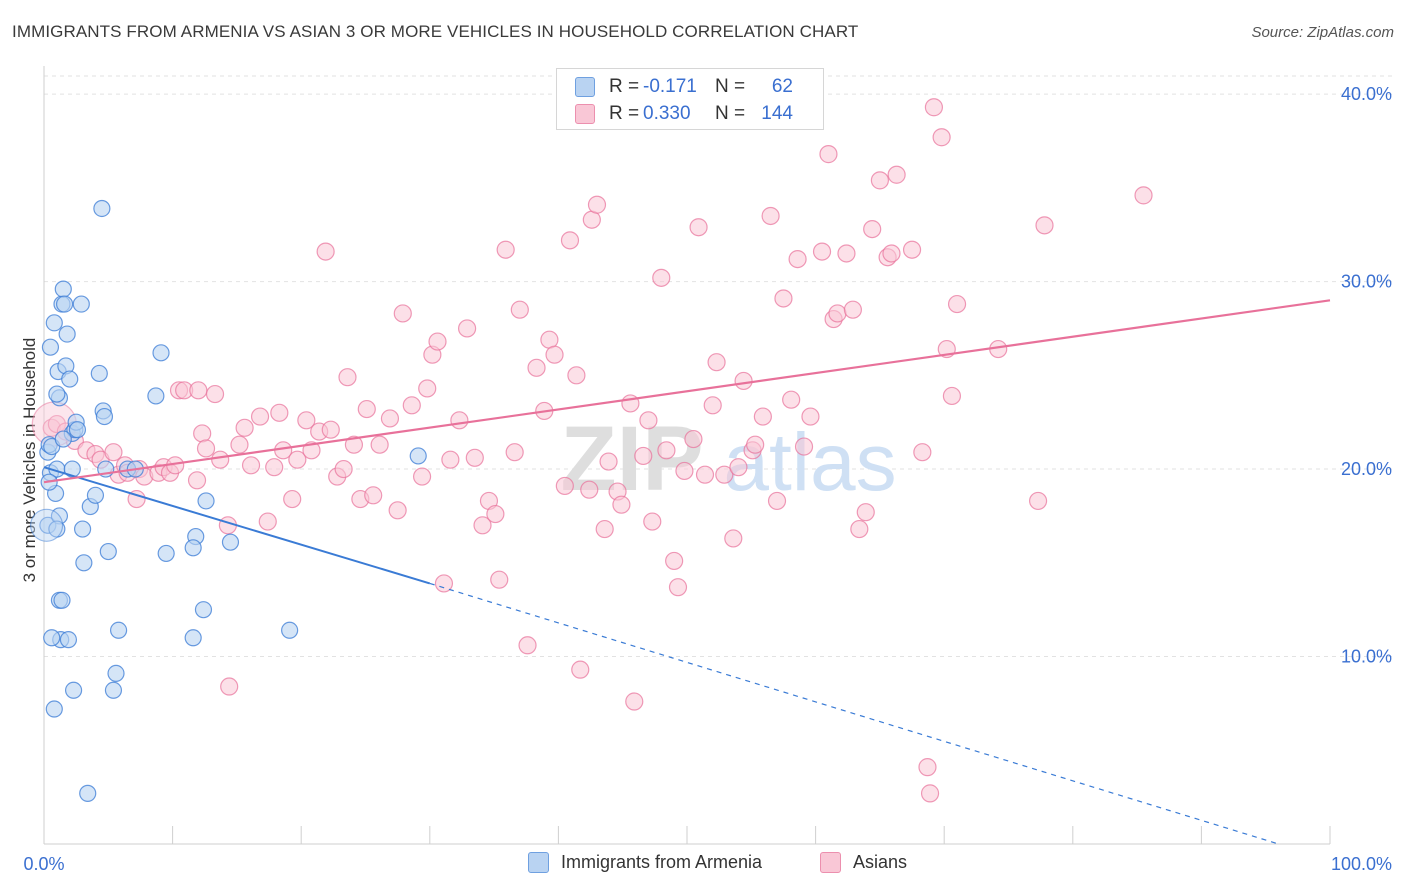  I want to click on series-legend-armenia: Immigrants from Armenia, so click(645, 862).